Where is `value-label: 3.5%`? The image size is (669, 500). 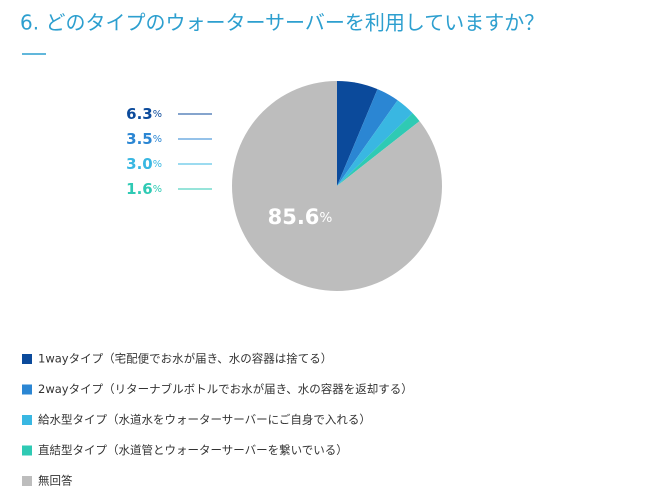
value-label: 3.5% is located at coordinates (144, 139).